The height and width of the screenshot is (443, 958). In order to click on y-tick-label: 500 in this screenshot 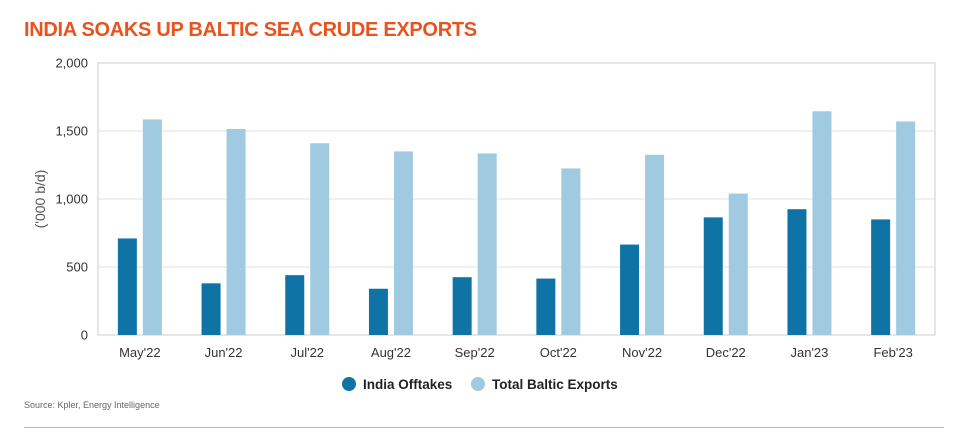, I will do `click(77, 267)`.